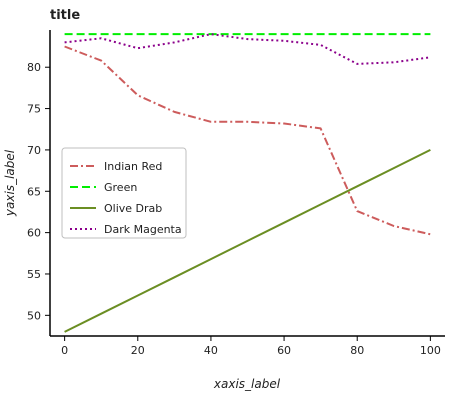  I want to click on y-tick-label: 55, so click(34, 274).